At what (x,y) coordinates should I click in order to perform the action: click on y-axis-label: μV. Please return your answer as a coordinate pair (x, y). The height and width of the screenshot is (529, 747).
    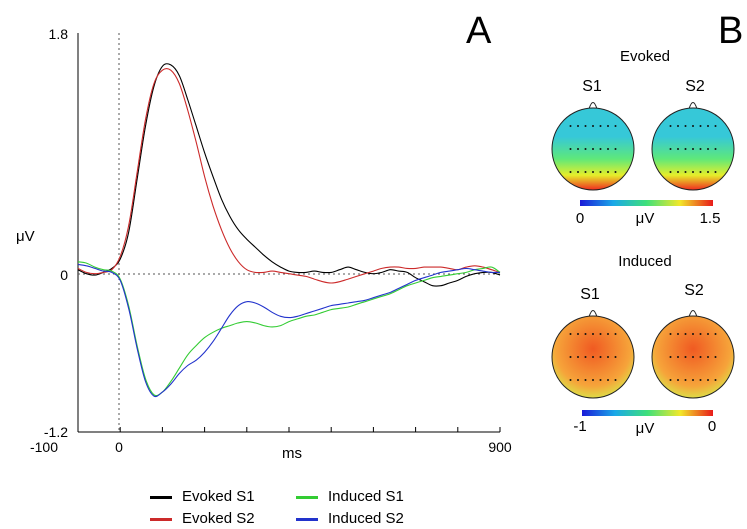
    Looking at the image, I should click on (25, 236).